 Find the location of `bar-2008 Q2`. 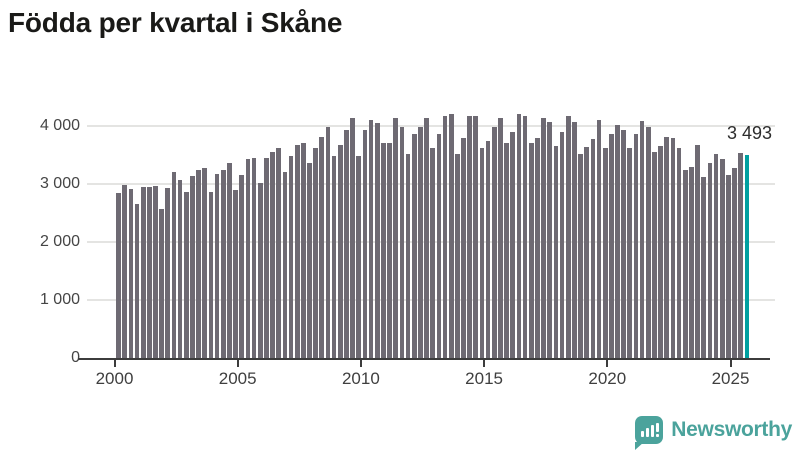

bar-2008 Q2 is located at coordinates (322, 247).